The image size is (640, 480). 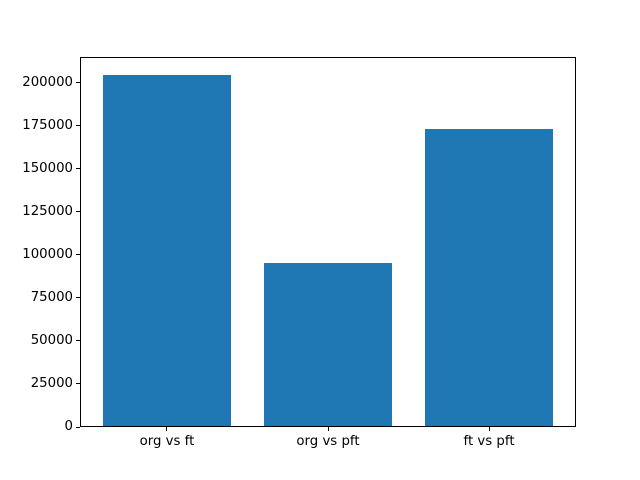 What do you see at coordinates (51, 383) in the screenshot?
I see `y-tick-label: 25000` at bounding box center [51, 383].